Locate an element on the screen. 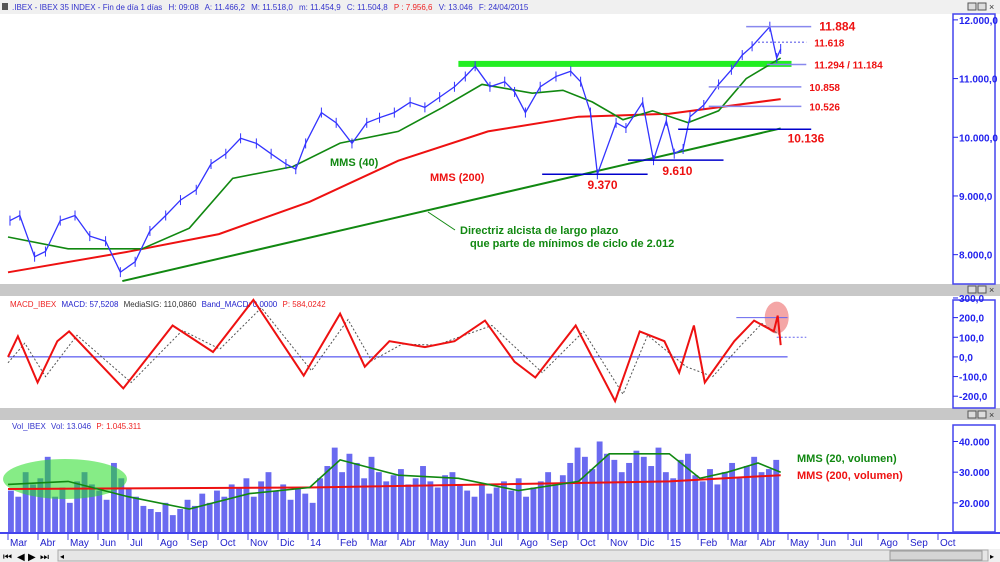  date-axis-label: Dic is located at coordinates (647, 543).